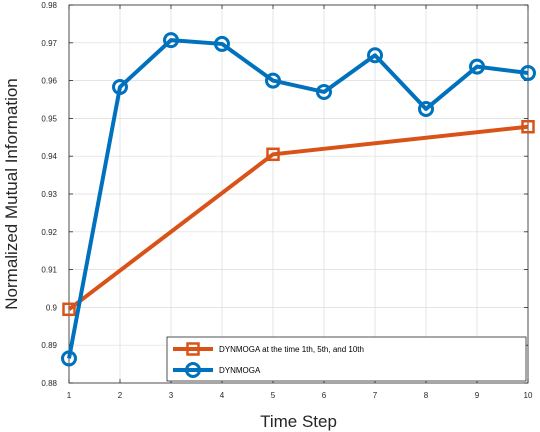 This screenshot has width=540, height=432. What do you see at coordinates (120, 395) in the screenshot?
I see `x-tick-label: 2` at bounding box center [120, 395].